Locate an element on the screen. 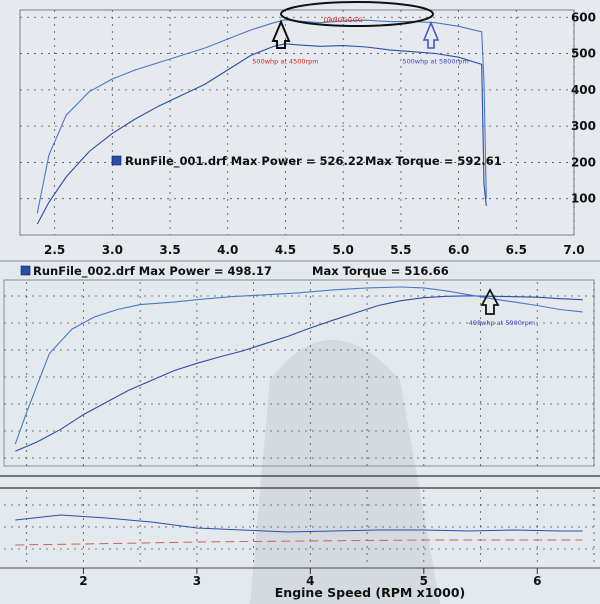 This screenshot has width=600, height=604. chart-1-x-tick-label: 6.5 is located at coordinates (516, 250).